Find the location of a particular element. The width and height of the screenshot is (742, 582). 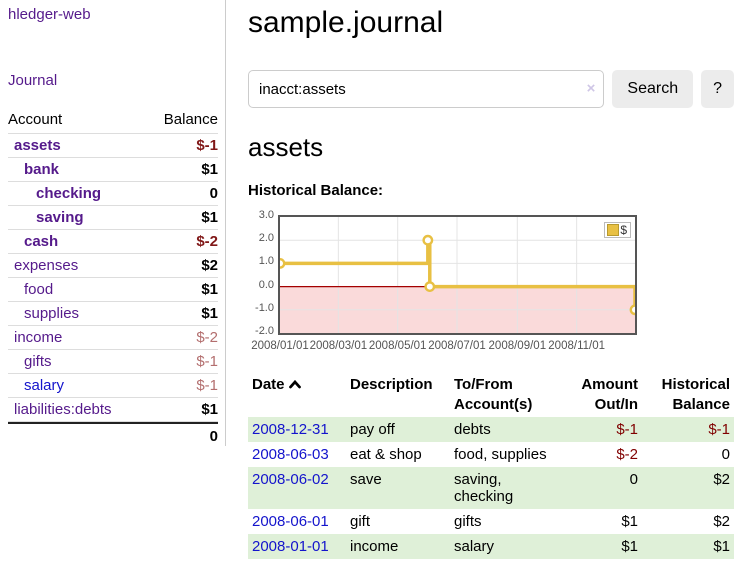

x-tick-label: 2008/01/01 is located at coordinates (280, 346).